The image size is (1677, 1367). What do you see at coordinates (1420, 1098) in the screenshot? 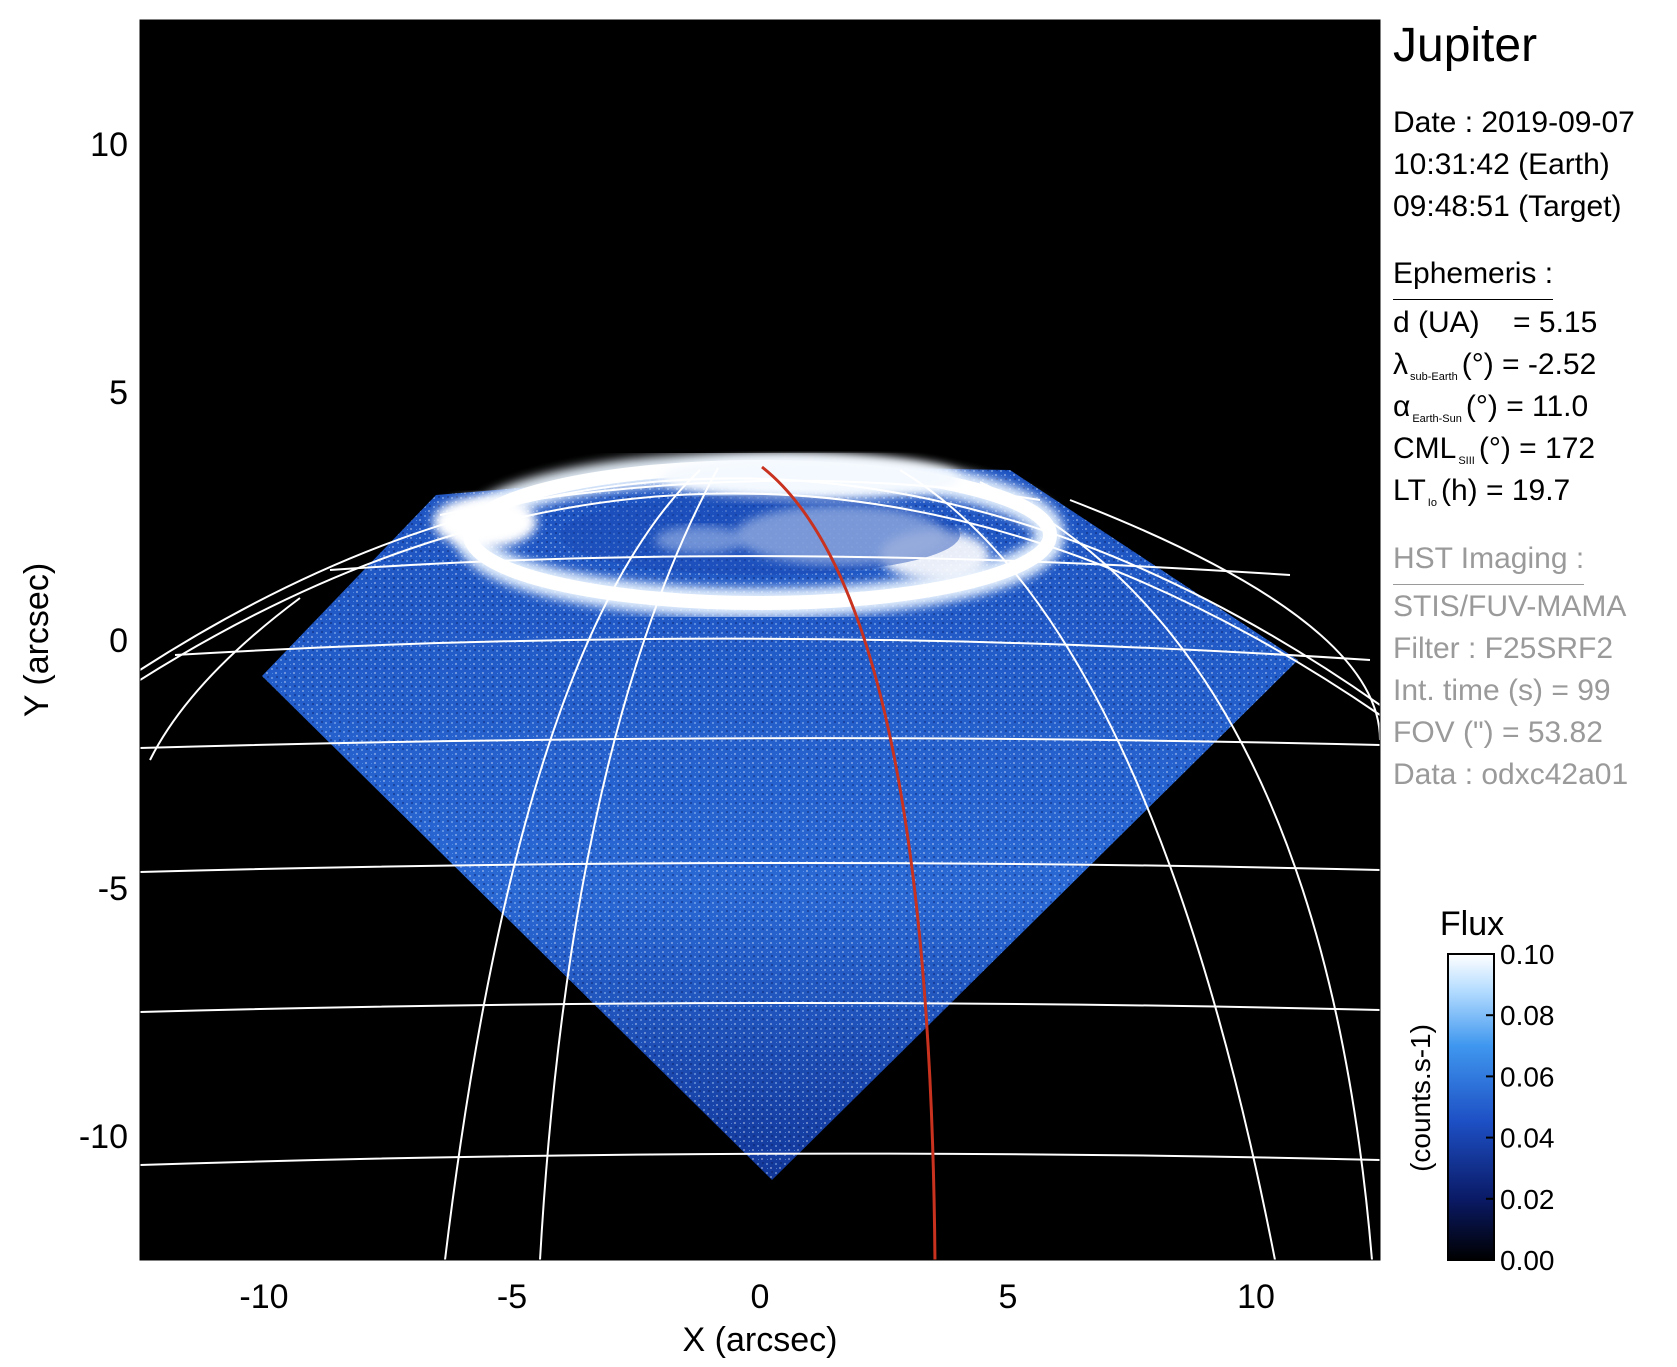
I see `colorbar-unit-label: (counts.s-1)` at bounding box center [1420, 1098].